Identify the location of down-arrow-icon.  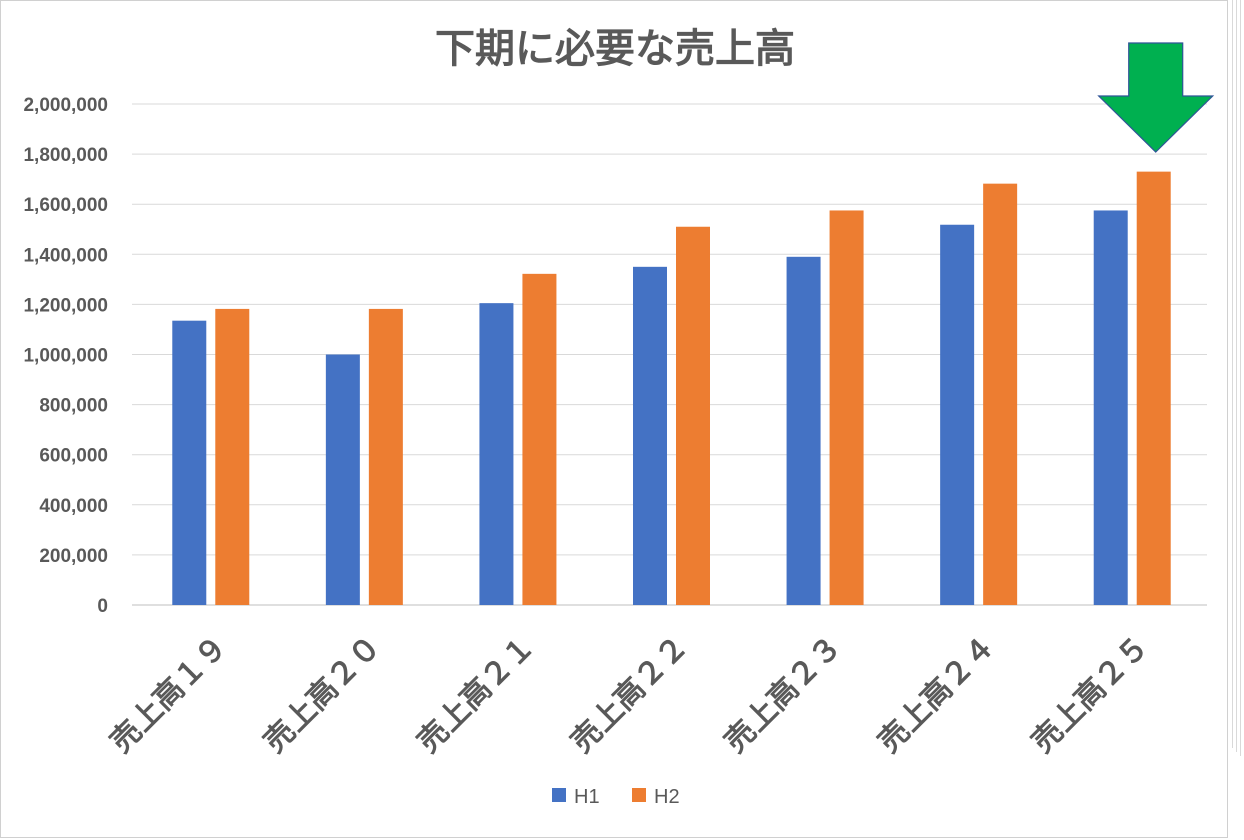
(1156, 97).